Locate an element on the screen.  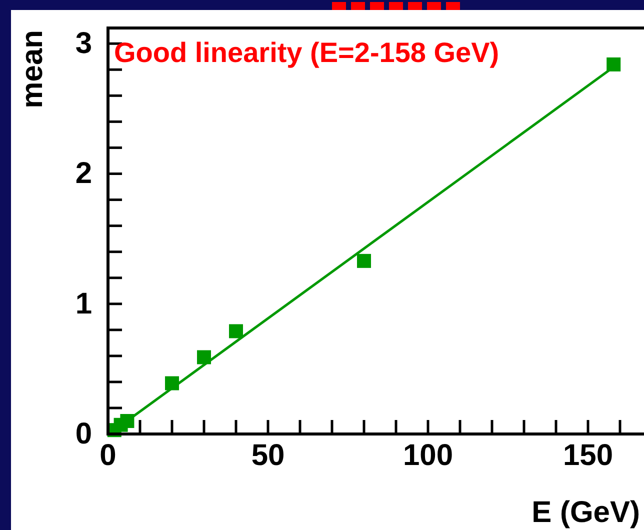
annotation: Good linearity (E=2-158 GeV) is located at coordinates (307, 52).